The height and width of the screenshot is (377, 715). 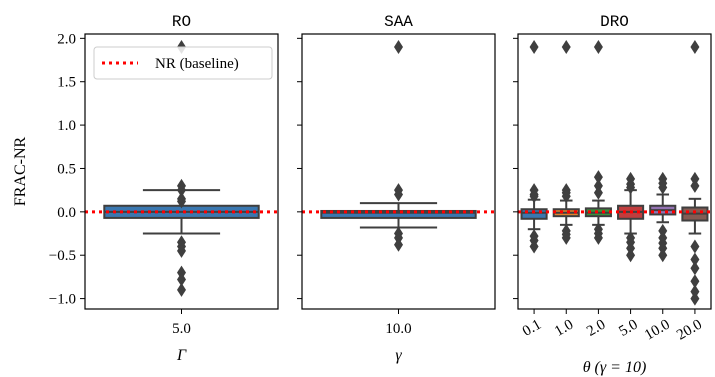 What do you see at coordinates (596, 328) in the screenshot?
I see `x-tick-label: 2.0` at bounding box center [596, 328].